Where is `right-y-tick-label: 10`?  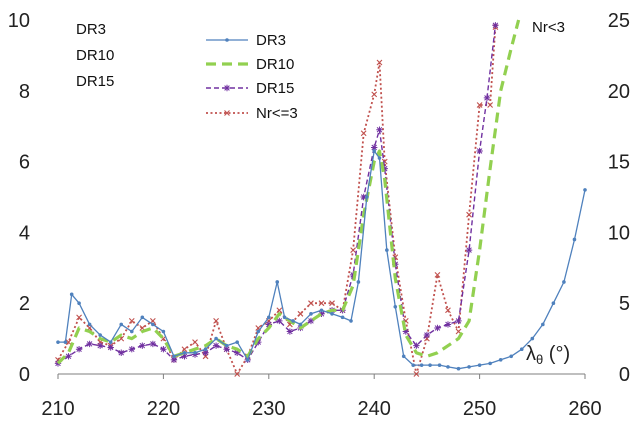
right-y-tick-label: 10 is located at coordinates (619, 233).